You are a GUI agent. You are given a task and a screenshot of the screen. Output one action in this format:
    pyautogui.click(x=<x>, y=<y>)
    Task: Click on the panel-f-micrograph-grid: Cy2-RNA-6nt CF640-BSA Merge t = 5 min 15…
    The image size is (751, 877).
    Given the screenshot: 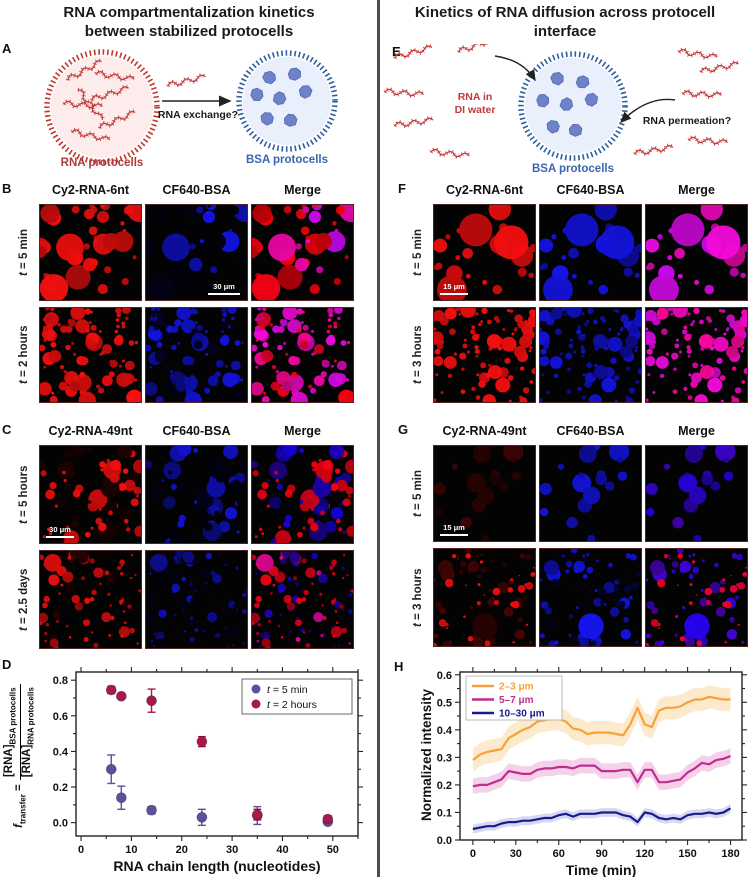 What is the action you would take?
    pyautogui.click(x=577, y=293)
    